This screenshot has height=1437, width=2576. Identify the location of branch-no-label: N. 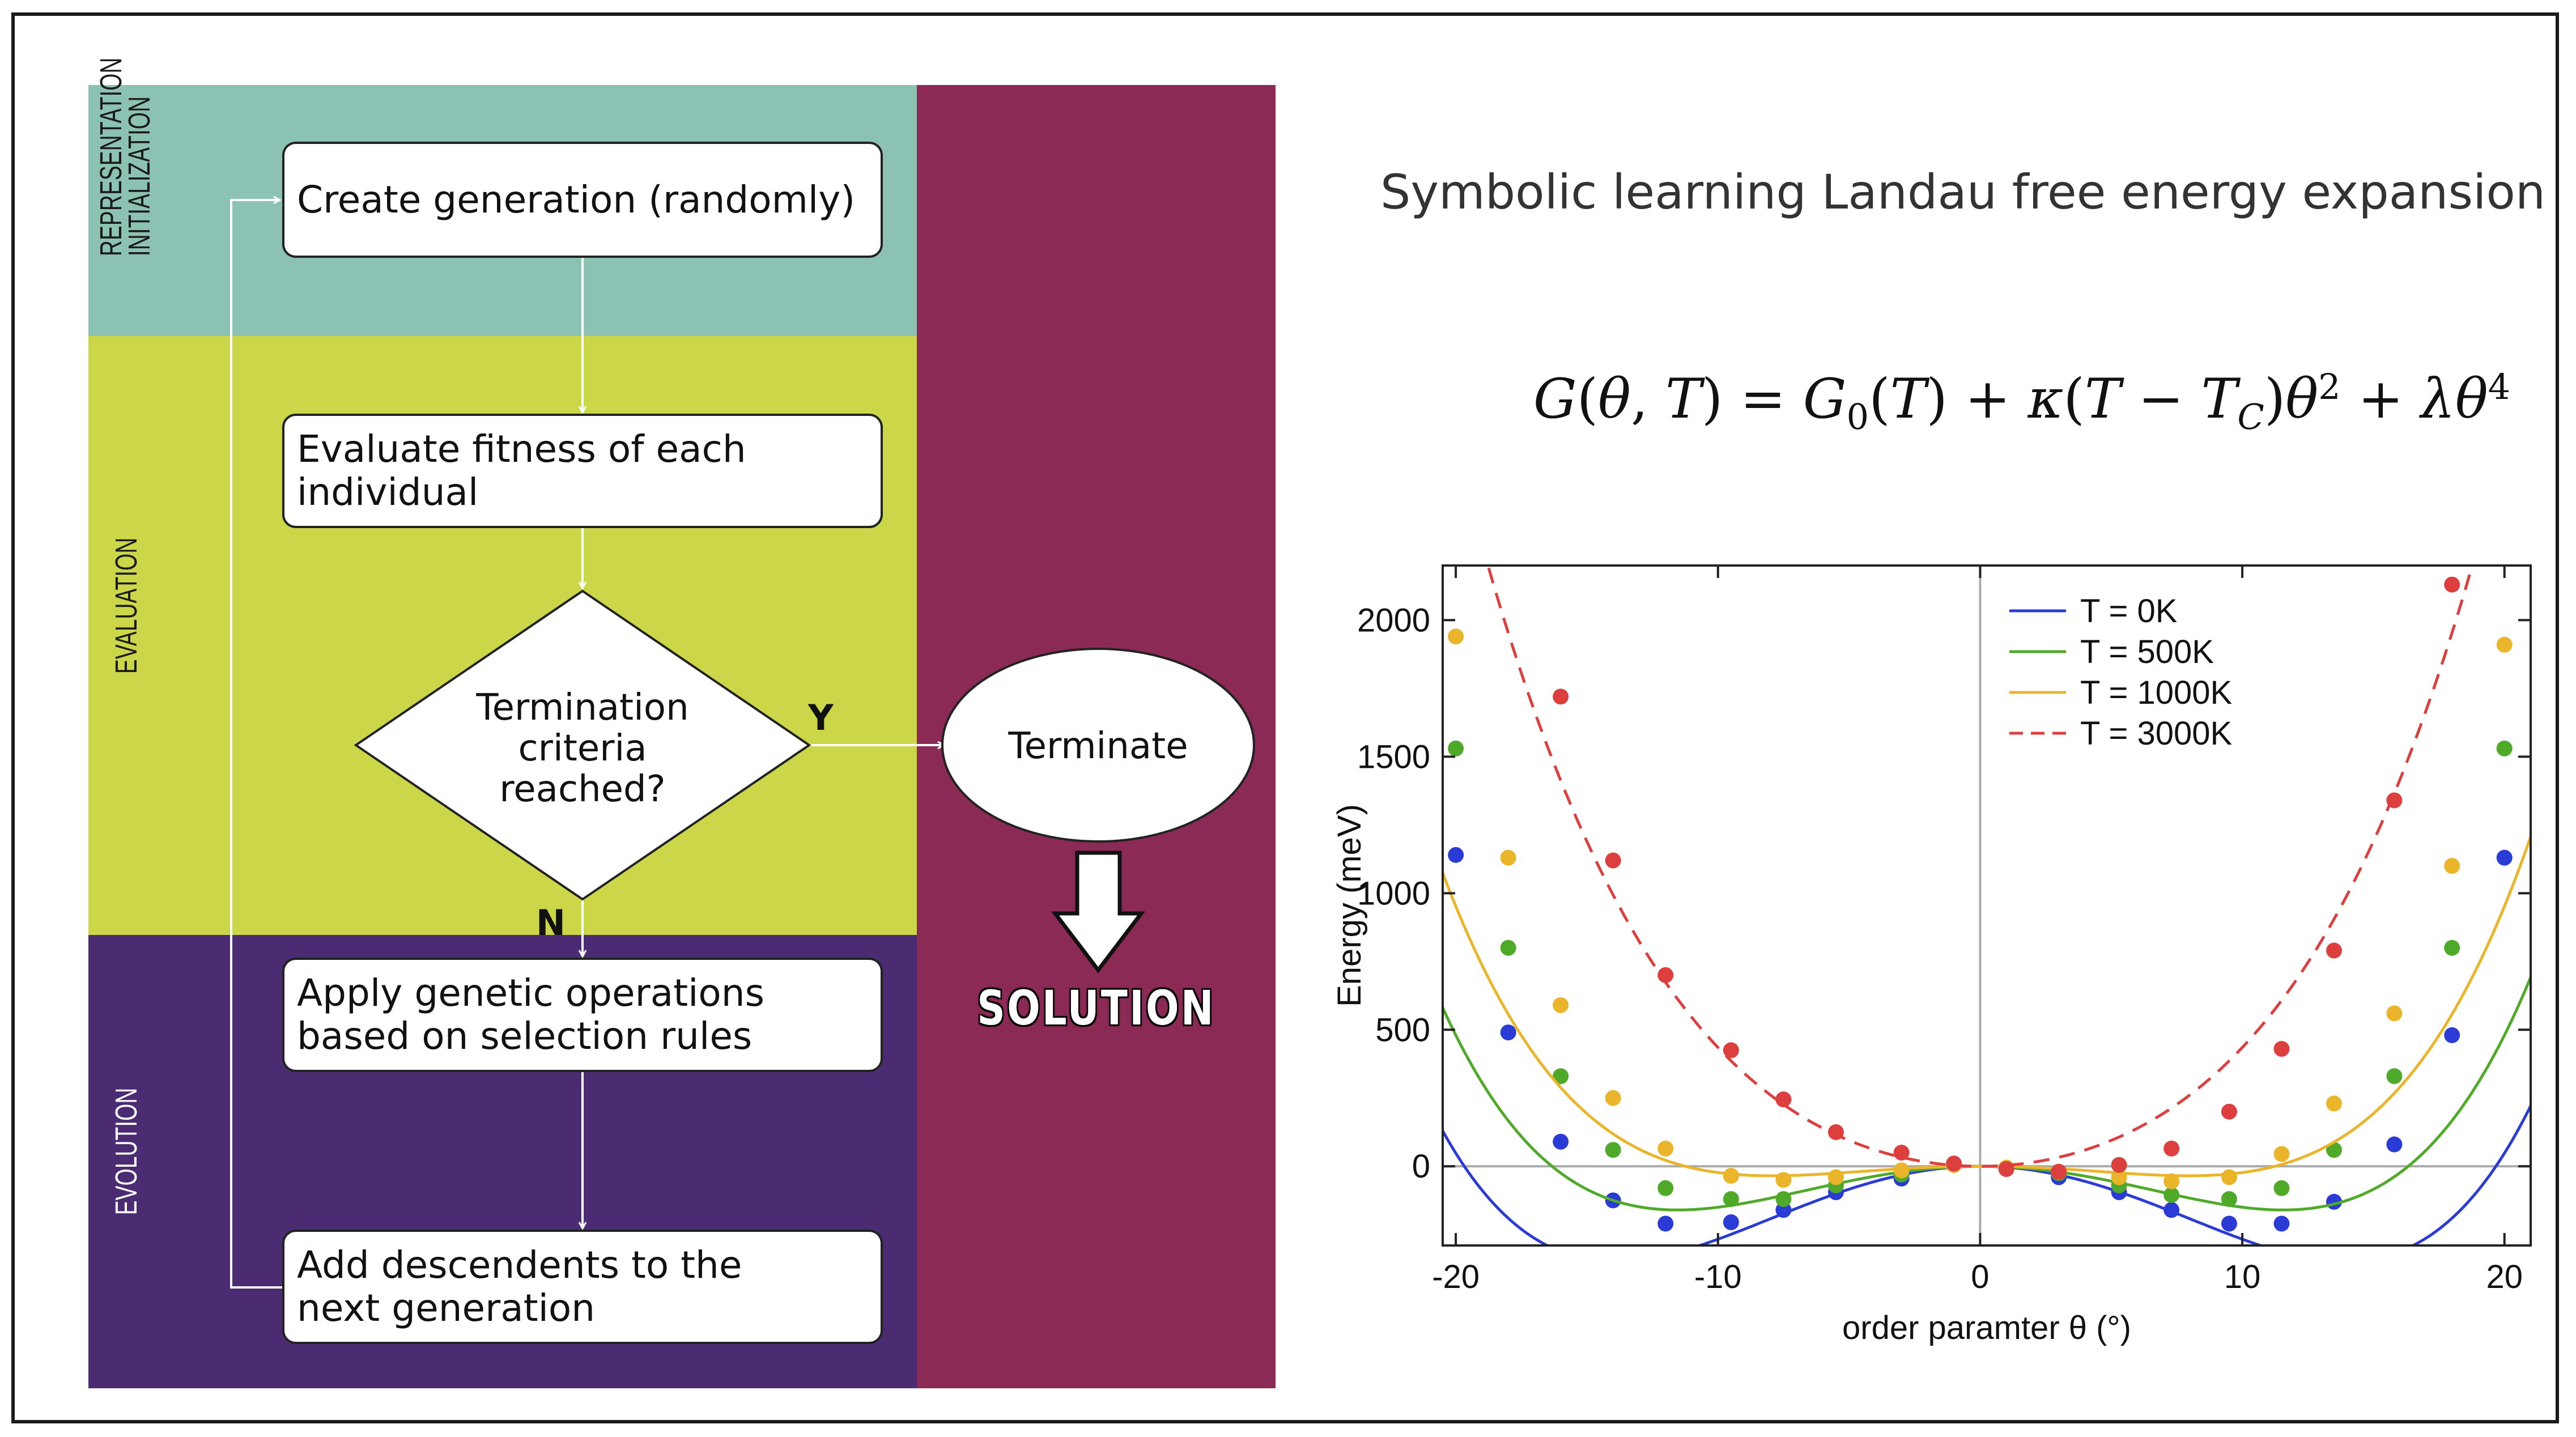
(551, 922).